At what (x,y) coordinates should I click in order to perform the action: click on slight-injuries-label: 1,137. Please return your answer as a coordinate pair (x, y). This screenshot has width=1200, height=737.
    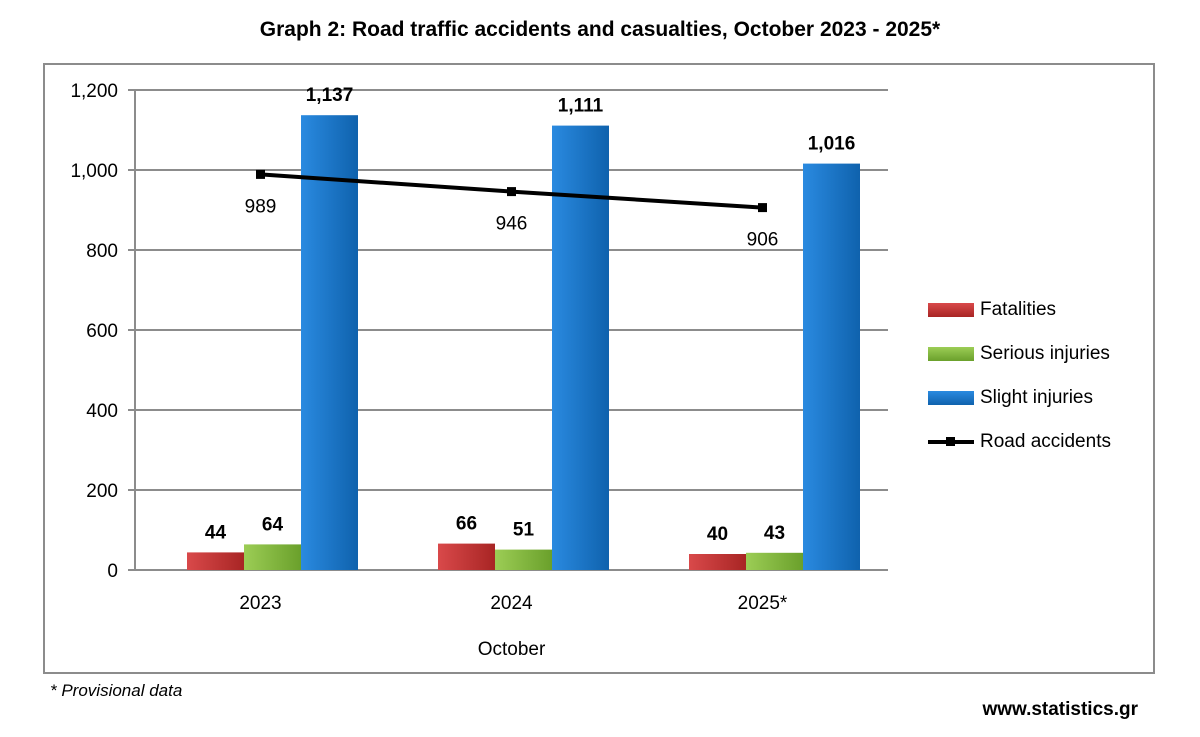
    Looking at the image, I should click on (330, 95).